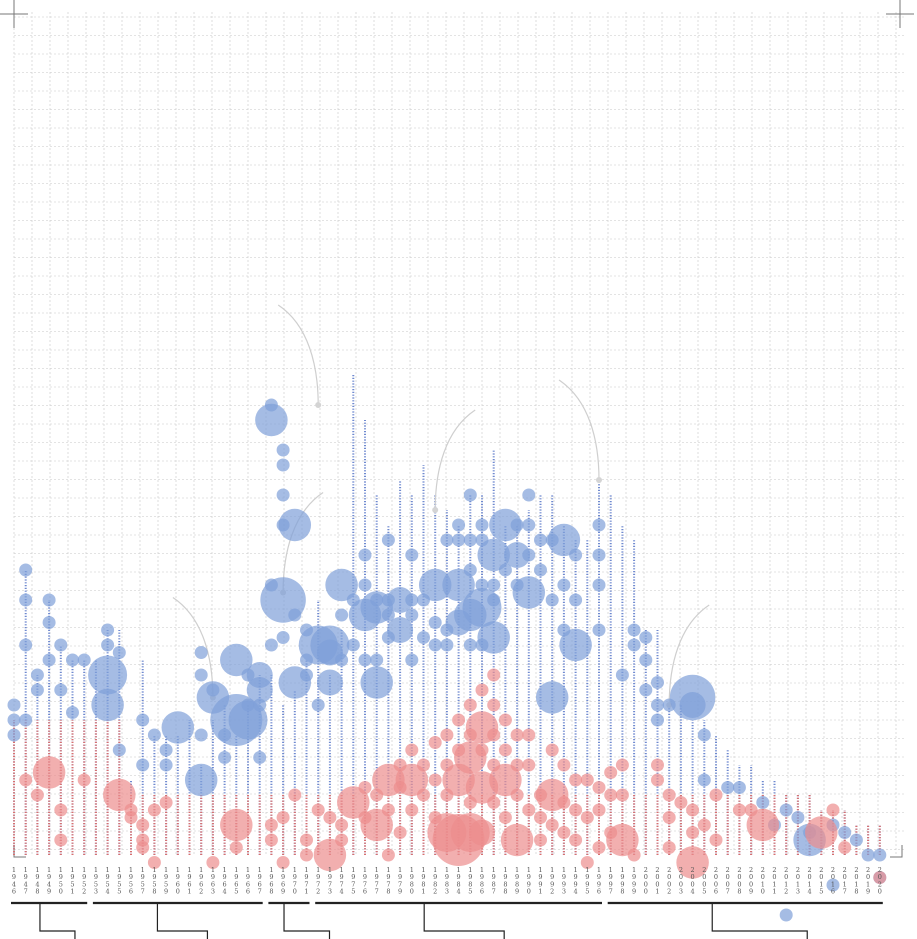  What do you see at coordinates (298, 355) in the screenshot?
I see `annotation-leader` at bounding box center [298, 355].